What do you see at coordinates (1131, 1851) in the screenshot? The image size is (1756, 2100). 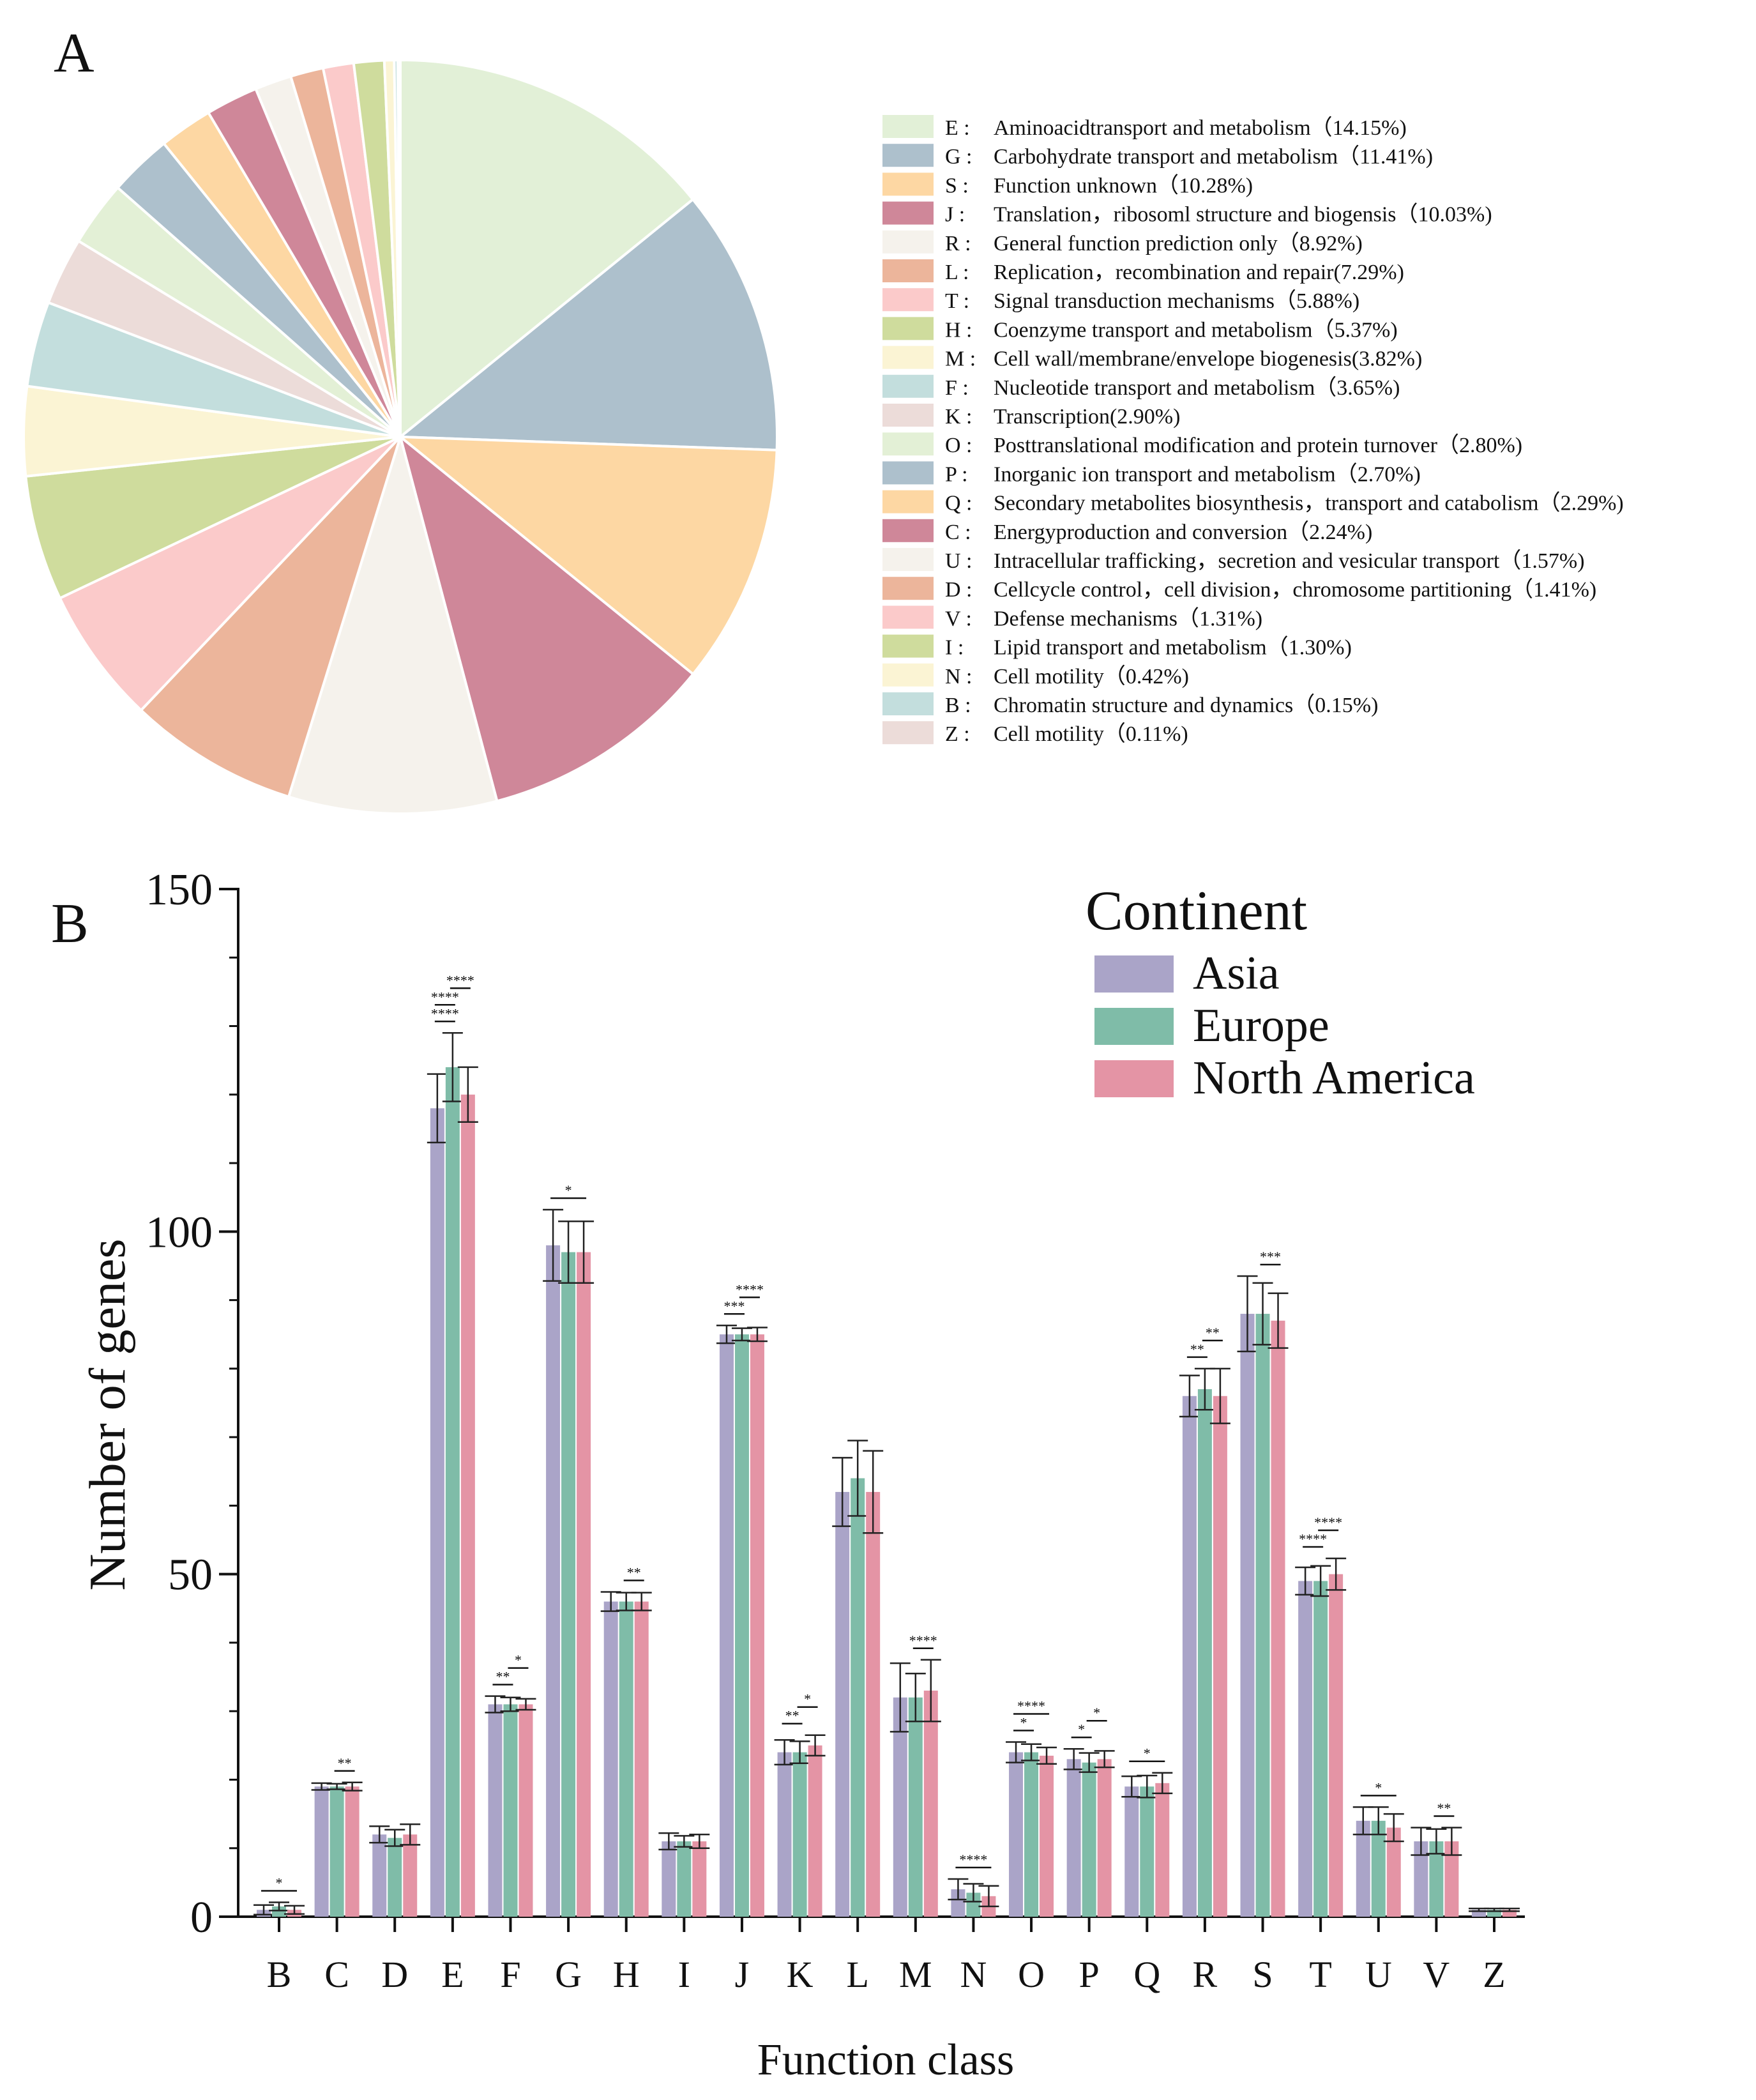 I see `bar-q-asia` at bounding box center [1131, 1851].